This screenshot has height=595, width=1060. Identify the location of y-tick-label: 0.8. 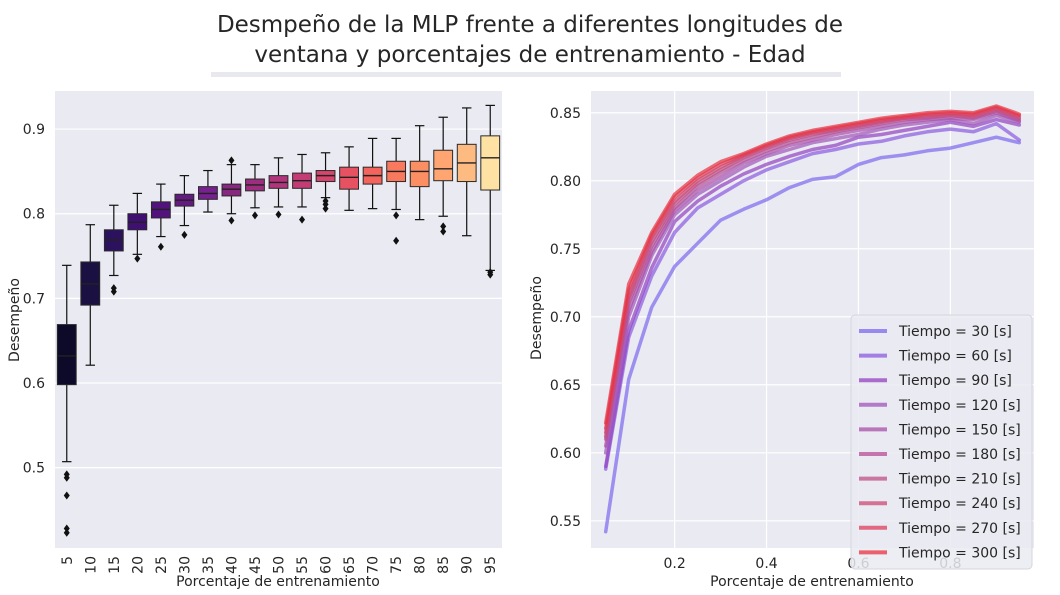
(34, 215).